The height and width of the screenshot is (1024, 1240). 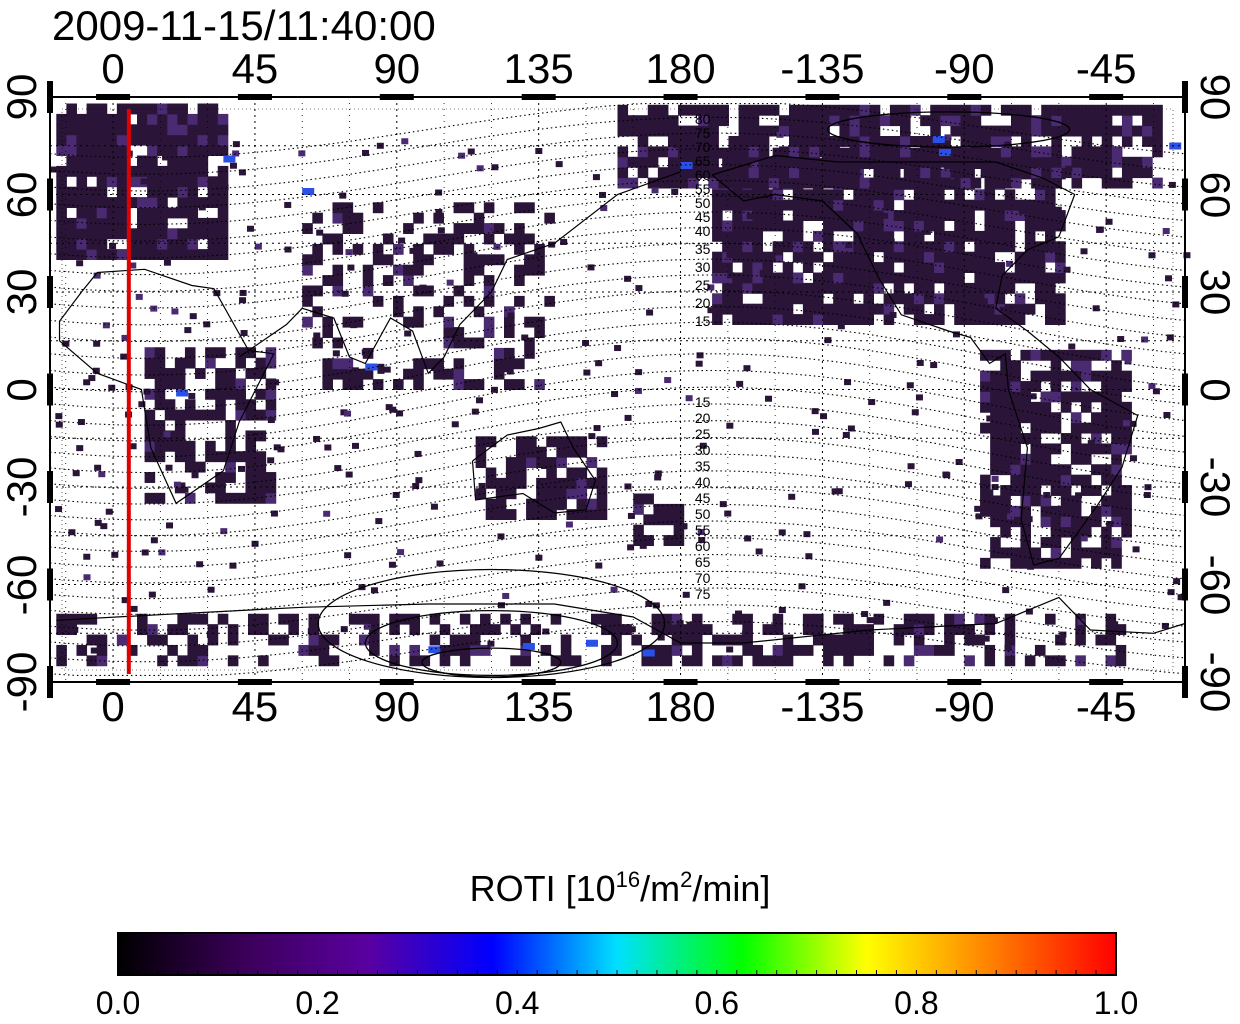 I want to click on bottom-lon-tick-label: -90, so click(x=964, y=706).